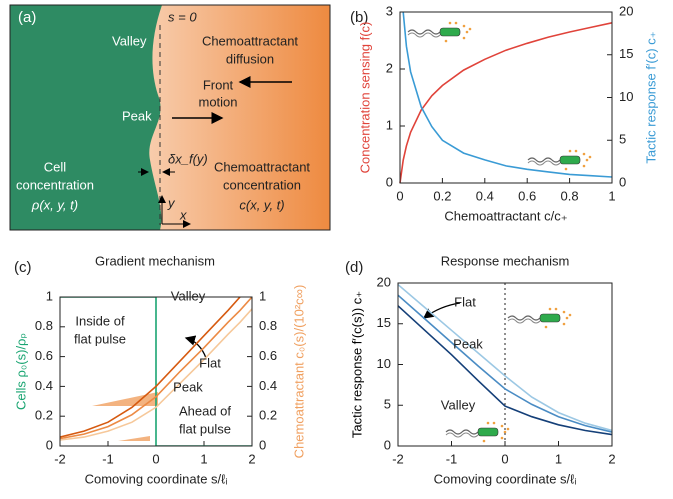  I want to click on x-tick-label: 0.2, so click(442, 195).